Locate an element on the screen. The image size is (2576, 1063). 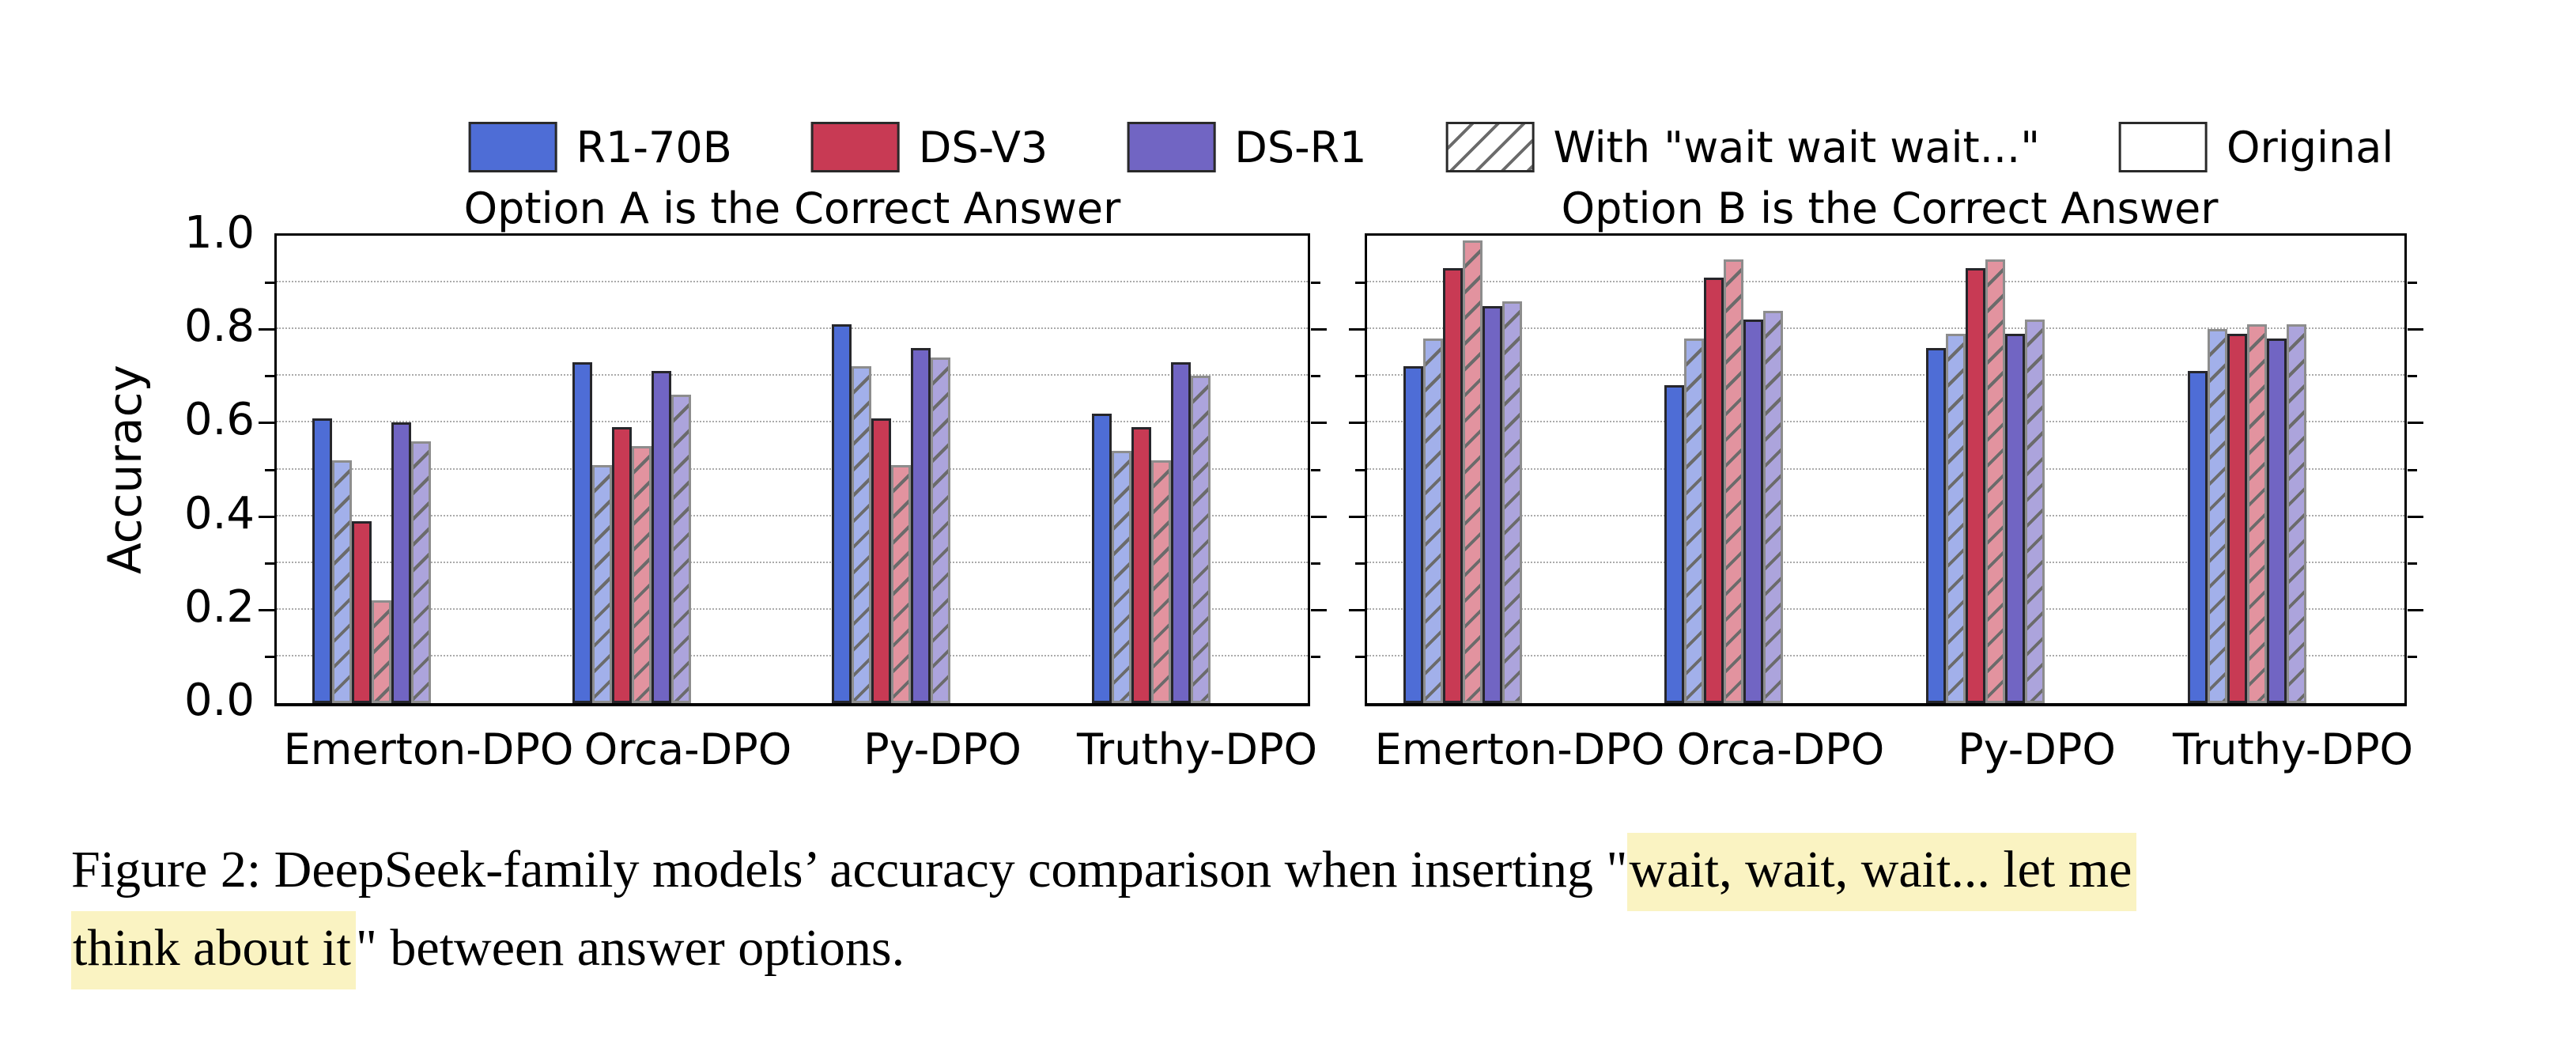
bar-optionB-Orca-DPO-R1-70B-wait is located at coordinates (1694, 521).